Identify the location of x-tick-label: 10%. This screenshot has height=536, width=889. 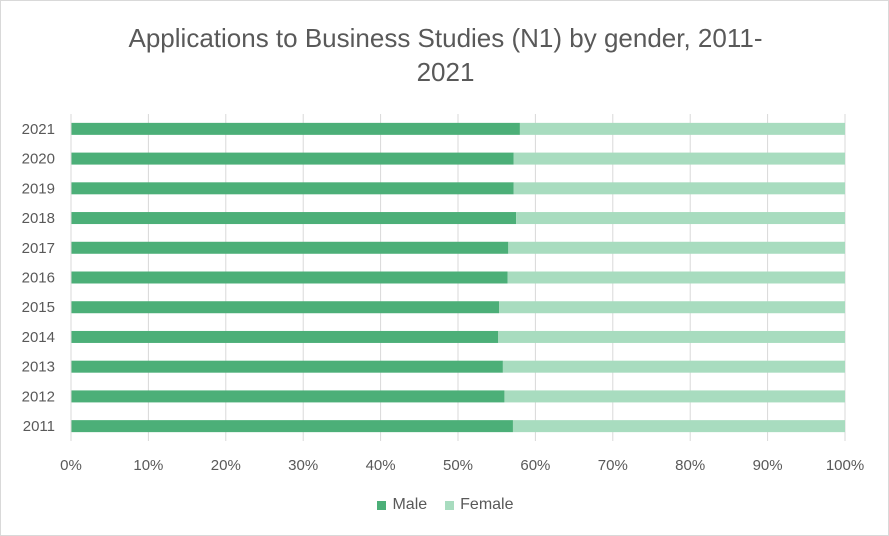
(148, 465).